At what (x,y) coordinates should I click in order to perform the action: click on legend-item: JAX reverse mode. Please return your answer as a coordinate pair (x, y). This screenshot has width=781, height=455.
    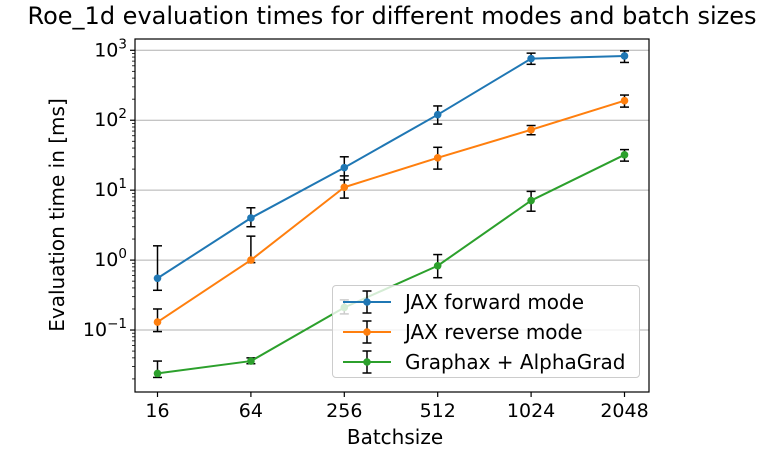
    Looking at the image, I should click on (489, 332).